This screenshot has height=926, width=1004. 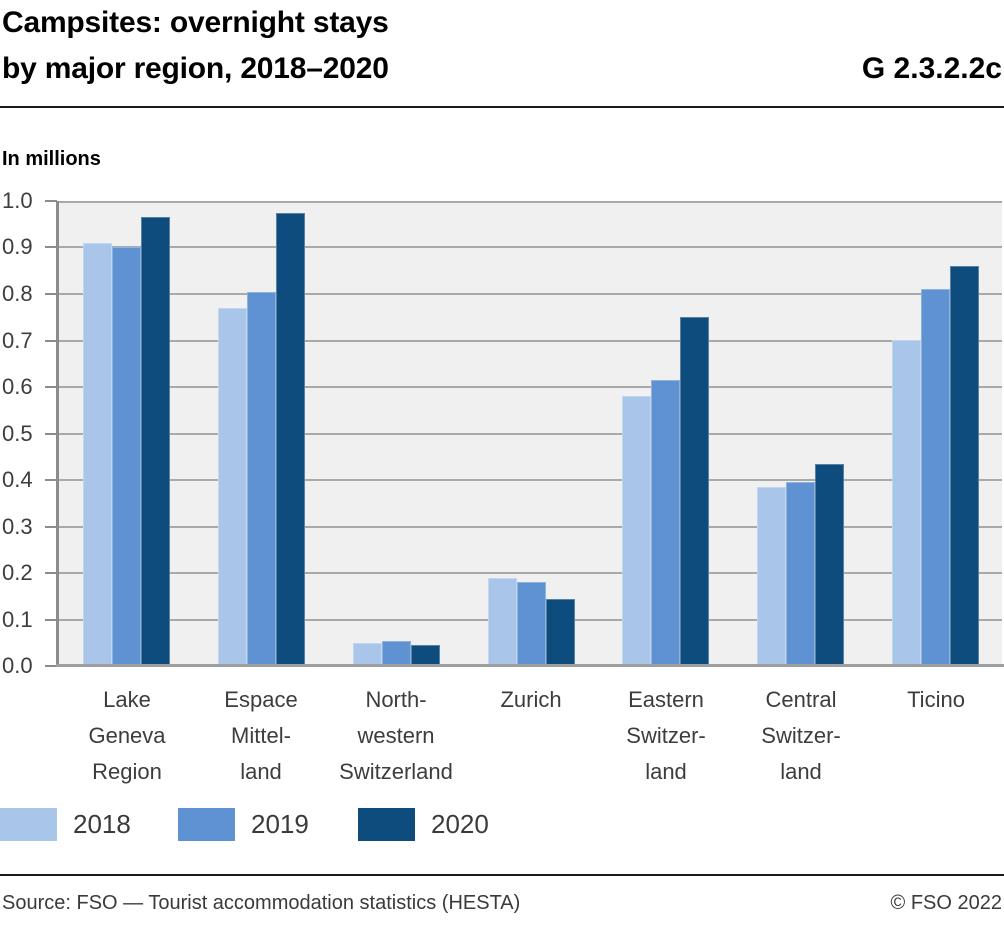 What do you see at coordinates (17, 200) in the screenshot?
I see `y-tick-label-1.0: 1.0` at bounding box center [17, 200].